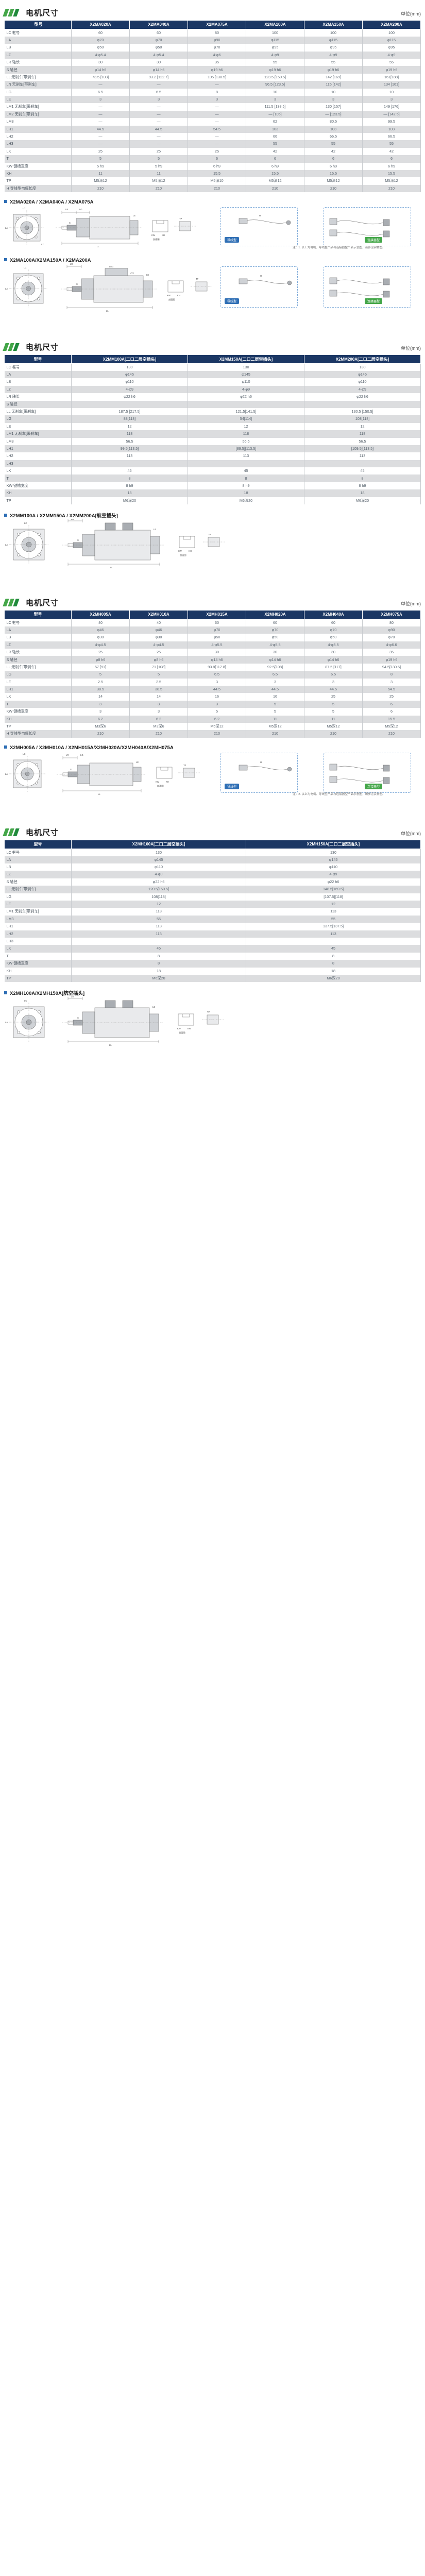 This screenshot has height=2576, width=425. I want to click on table-cell: 99.5[113.5], so click(129, 449).